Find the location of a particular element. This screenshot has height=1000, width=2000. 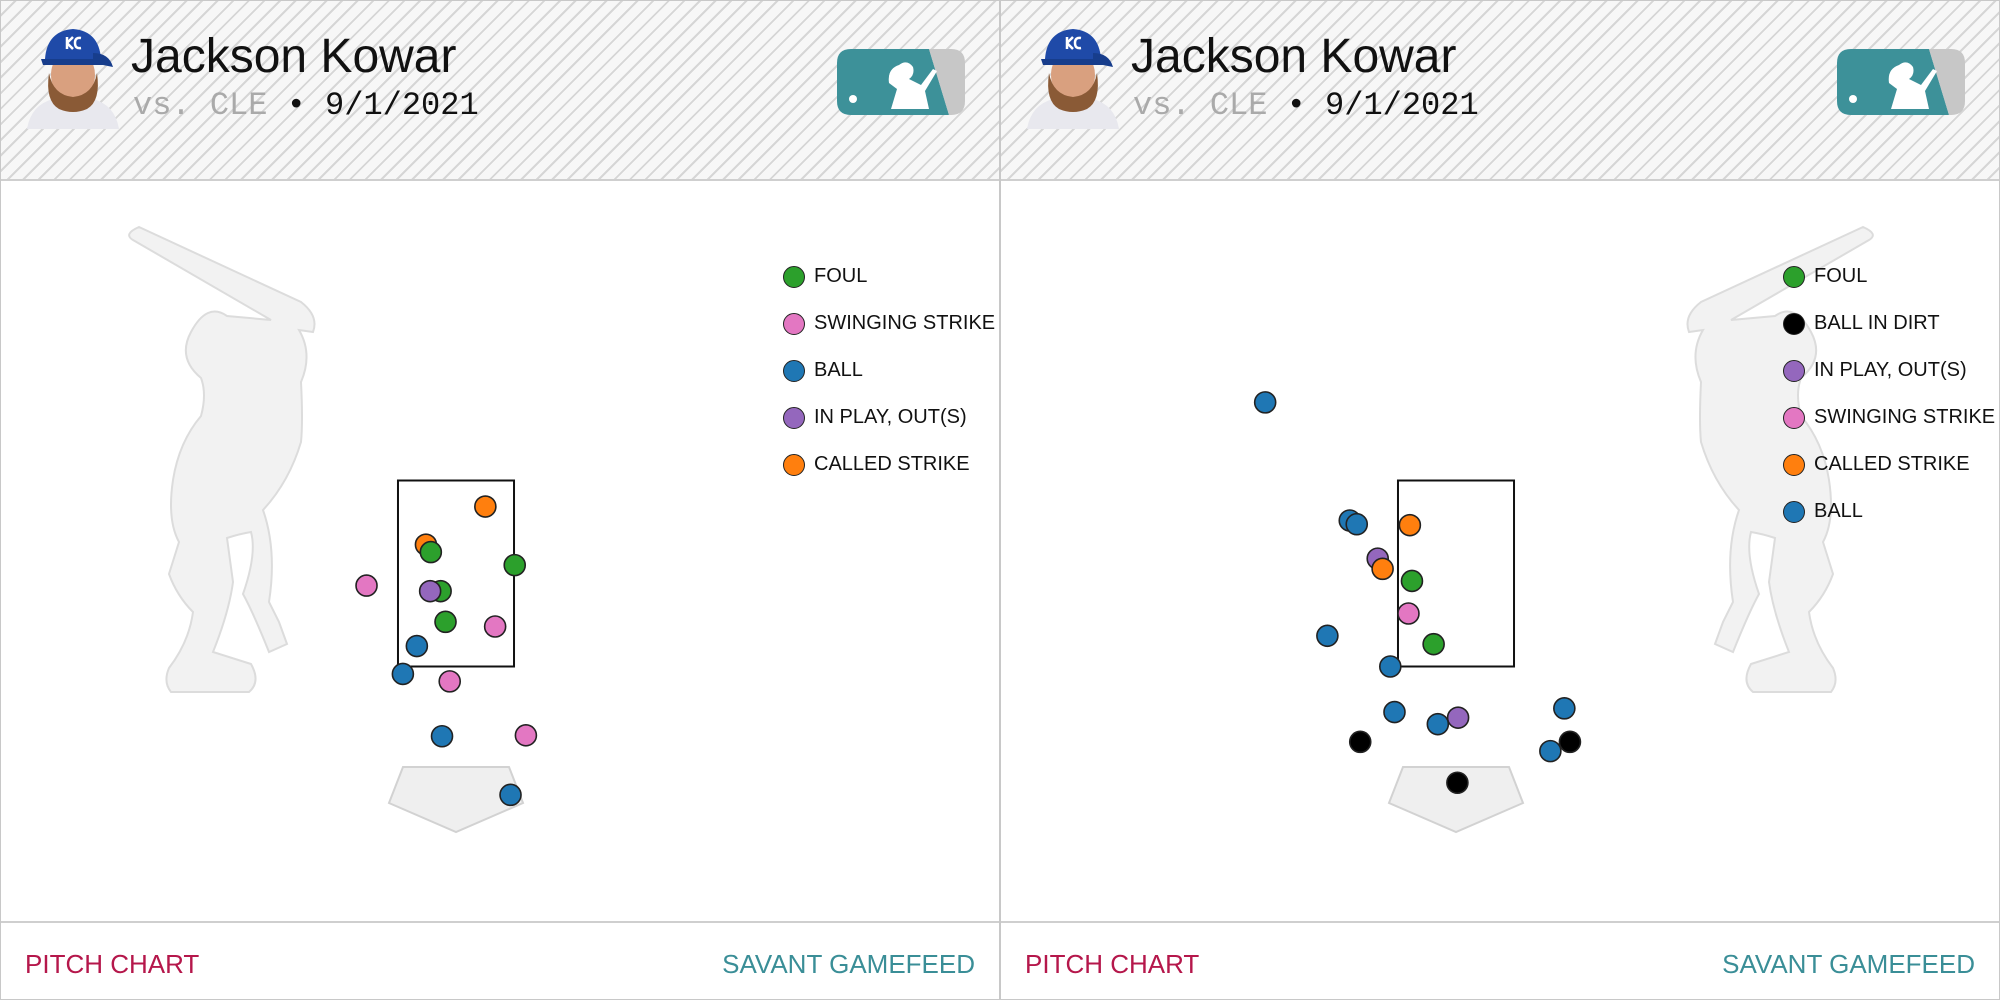

pitch-location-plot is located at coordinates (333, 529).